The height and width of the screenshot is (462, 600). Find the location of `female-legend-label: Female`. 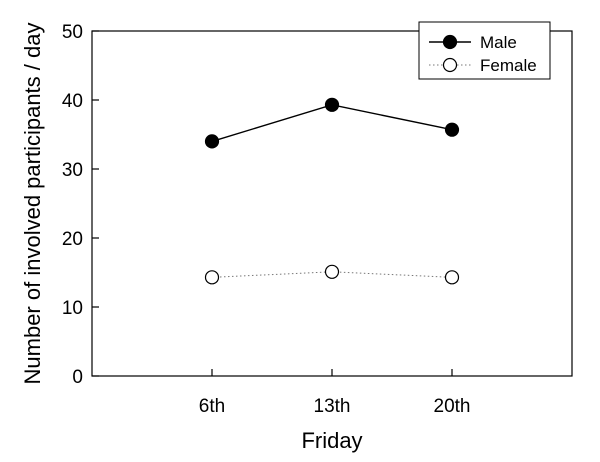

female-legend-label: Female is located at coordinates (508, 65).